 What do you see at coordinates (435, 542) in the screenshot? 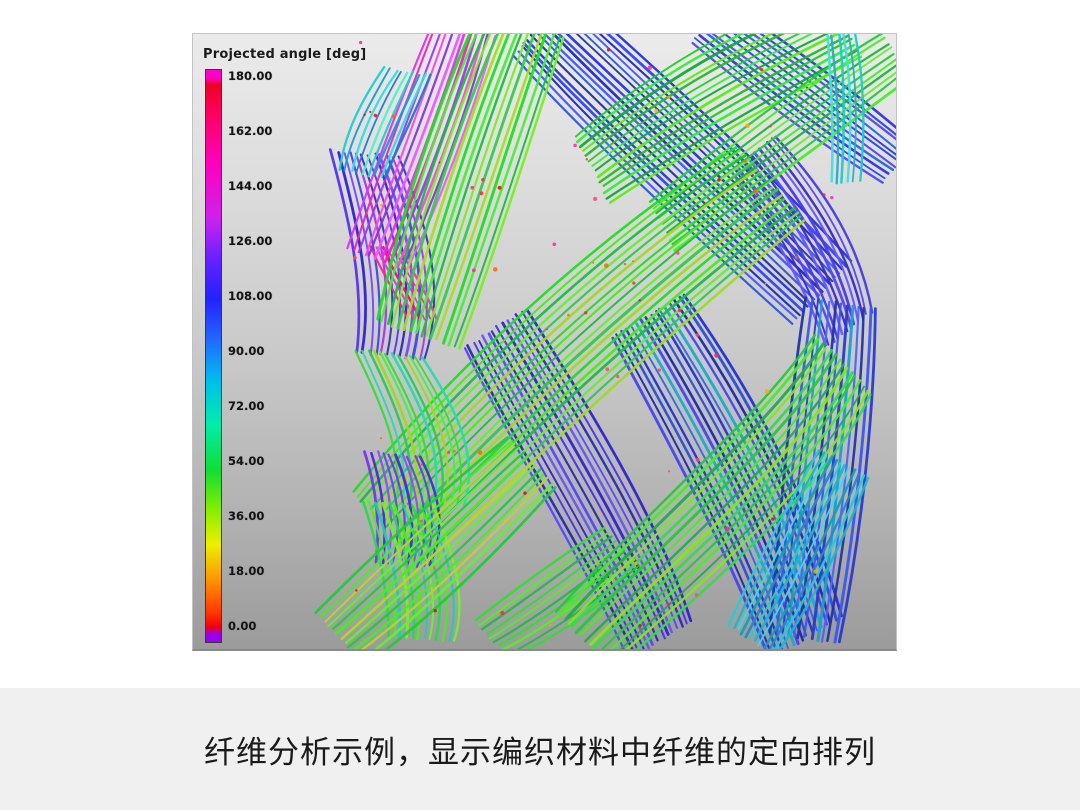
I see `fiber-tow-green-bottom-left` at bounding box center [435, 542].